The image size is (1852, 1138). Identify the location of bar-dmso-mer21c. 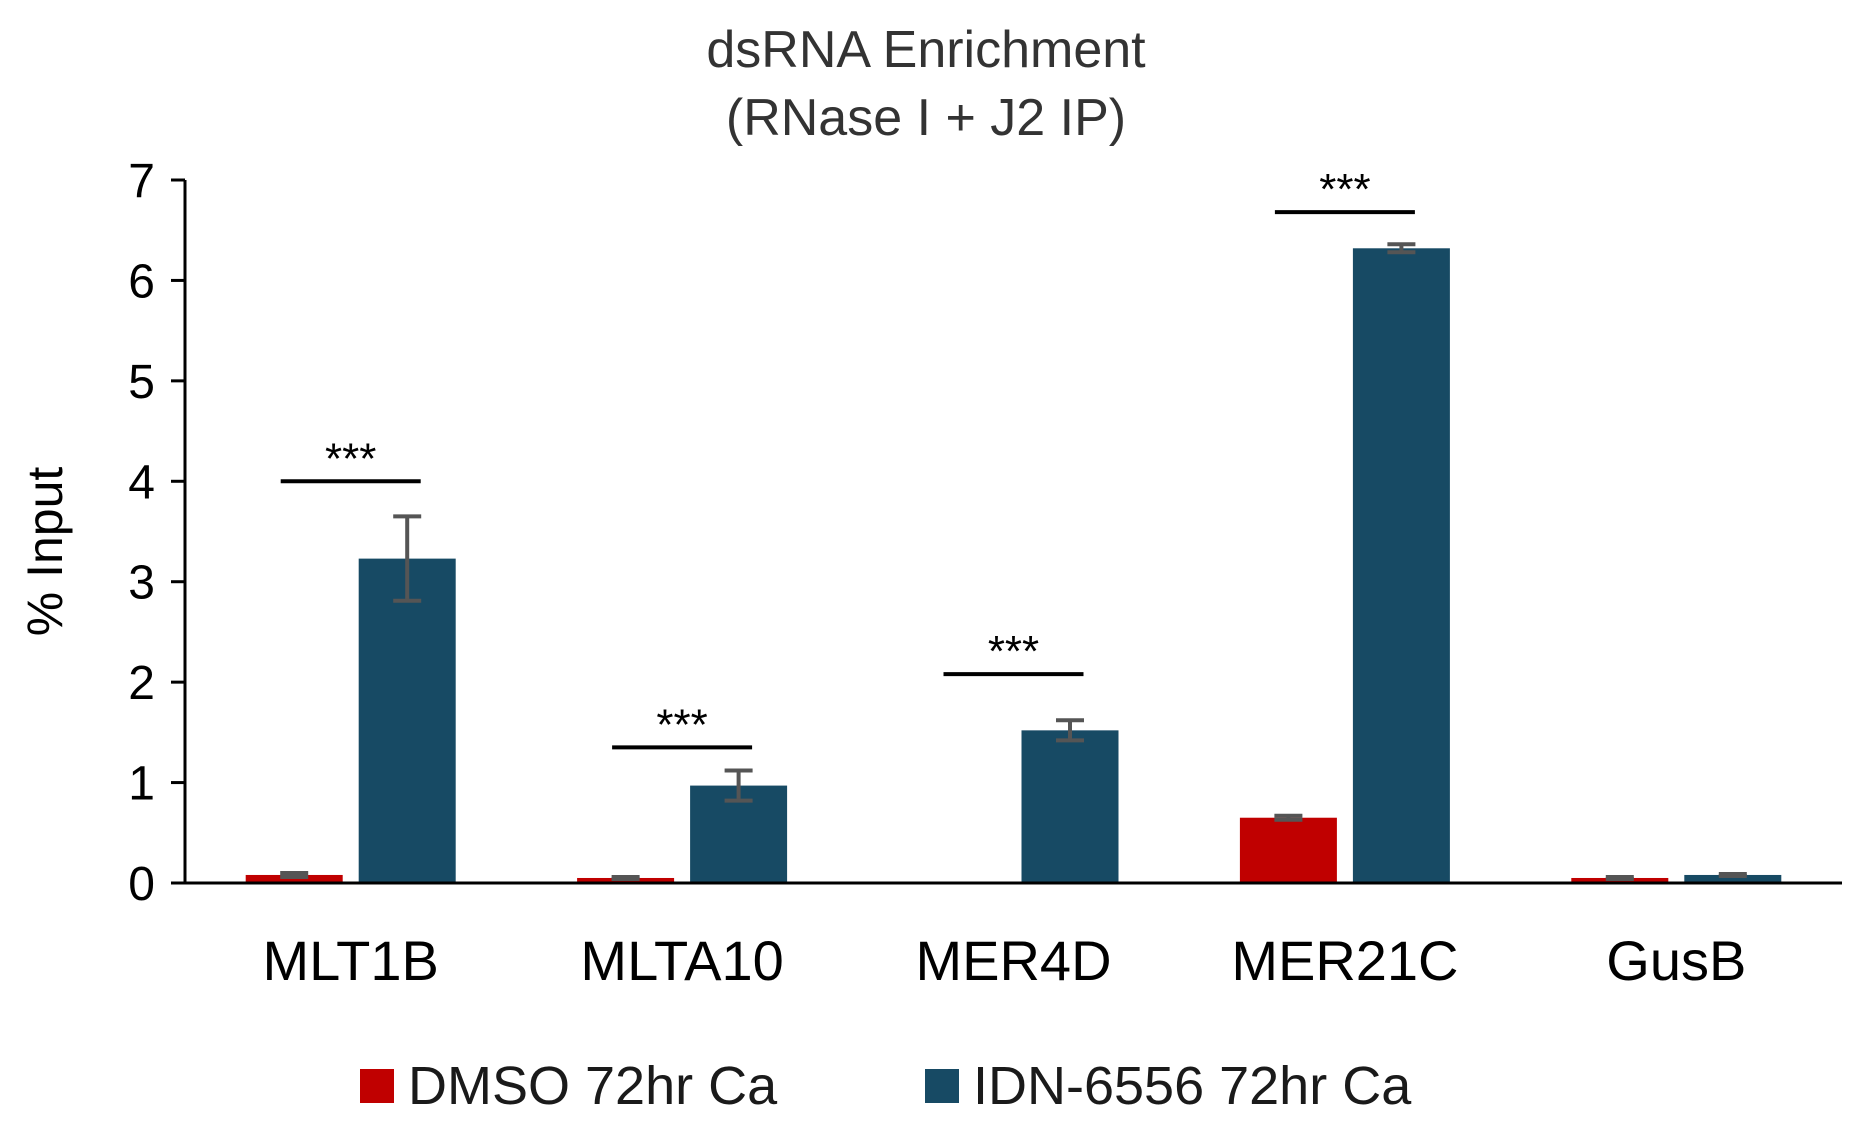
(1288, 850).